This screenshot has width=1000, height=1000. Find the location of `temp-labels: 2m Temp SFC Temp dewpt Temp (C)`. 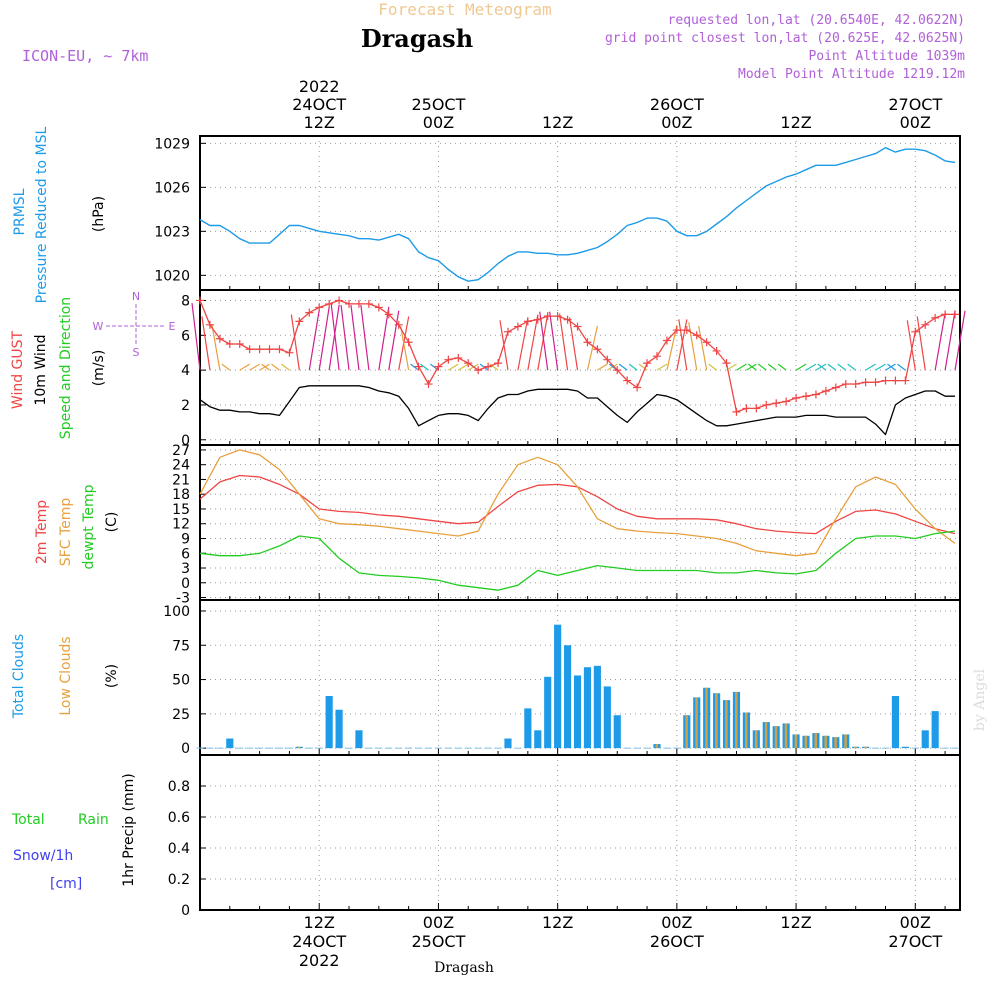

temp-labels: 2m Temp SFC Temp dewpt Temp (C) is located at coordinates (77, 526).